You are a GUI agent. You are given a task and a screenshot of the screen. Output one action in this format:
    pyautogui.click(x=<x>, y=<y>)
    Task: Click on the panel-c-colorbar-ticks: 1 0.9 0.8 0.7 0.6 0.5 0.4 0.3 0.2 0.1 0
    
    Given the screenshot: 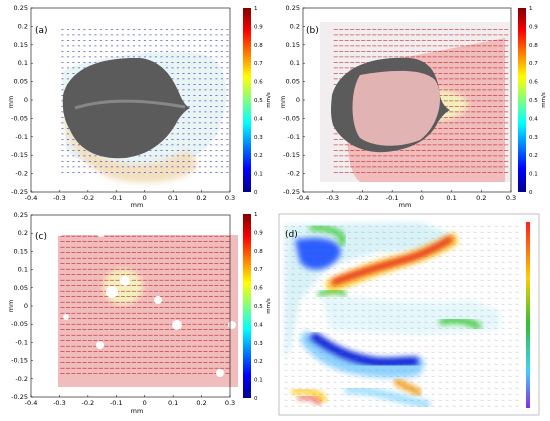 What is the action you would take?
    pyautogui.click(x=258, y=307)
    